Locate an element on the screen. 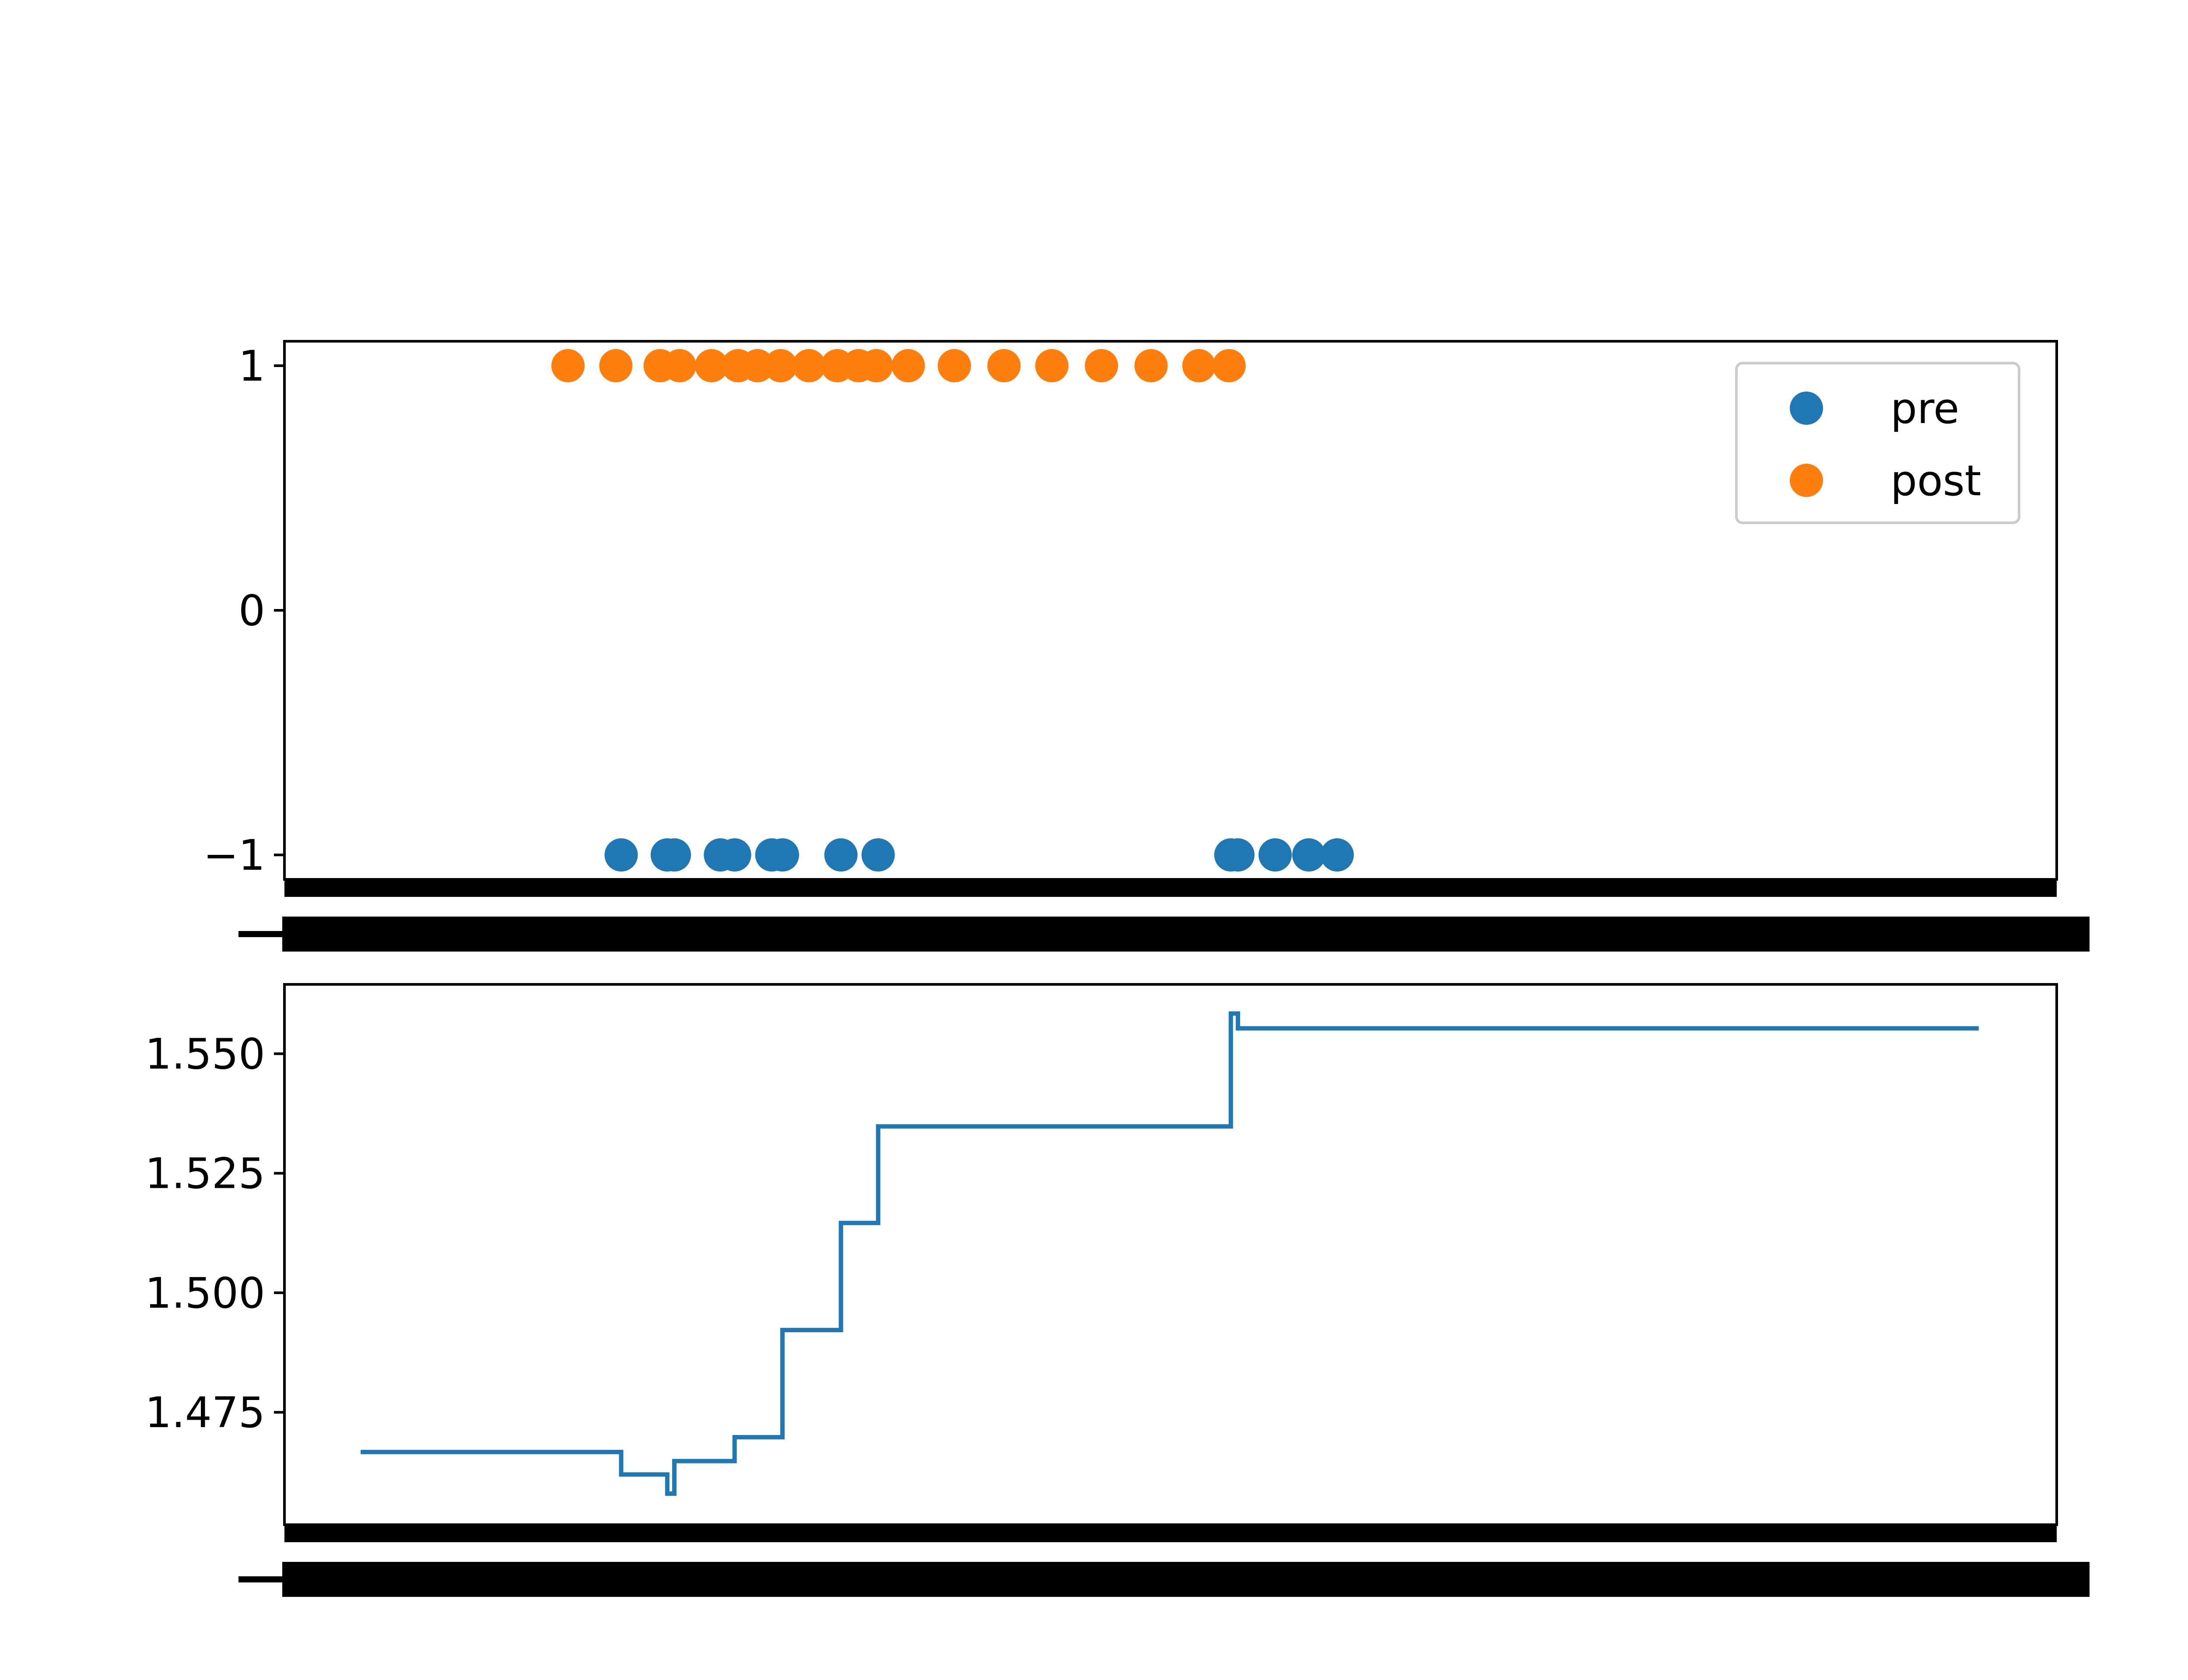  series-pre is located at coordinates (979, 855).